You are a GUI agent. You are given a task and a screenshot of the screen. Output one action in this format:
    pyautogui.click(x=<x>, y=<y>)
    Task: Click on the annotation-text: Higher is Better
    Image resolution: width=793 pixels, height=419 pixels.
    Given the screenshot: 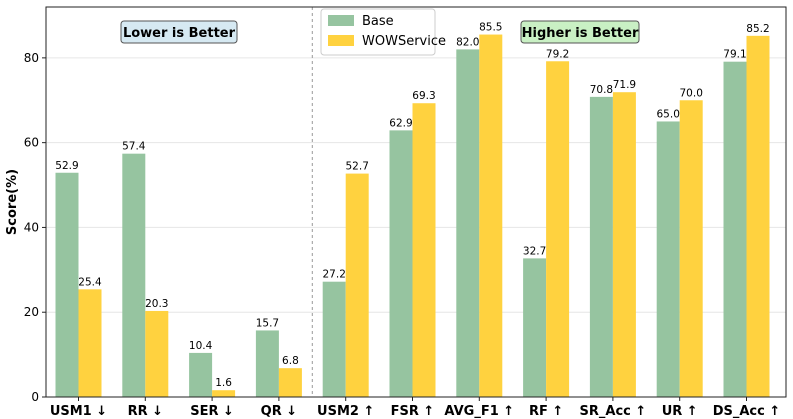 What is the action you would take?
    pyautogui.click(x=580, y=33)
    